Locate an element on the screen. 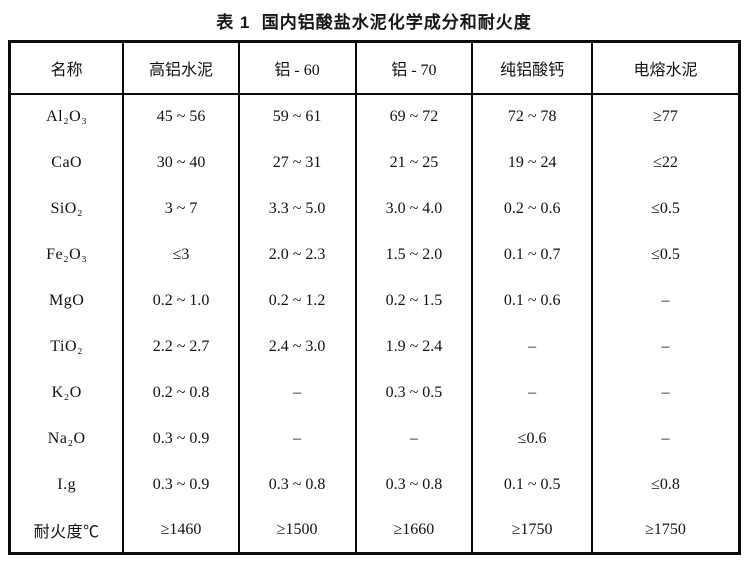 The height and width of the screenshot is (561, 748). table-caption: 表 1 国内铝酸盐水泥化学成分和耐火度 is located at coordinates (374, 22).